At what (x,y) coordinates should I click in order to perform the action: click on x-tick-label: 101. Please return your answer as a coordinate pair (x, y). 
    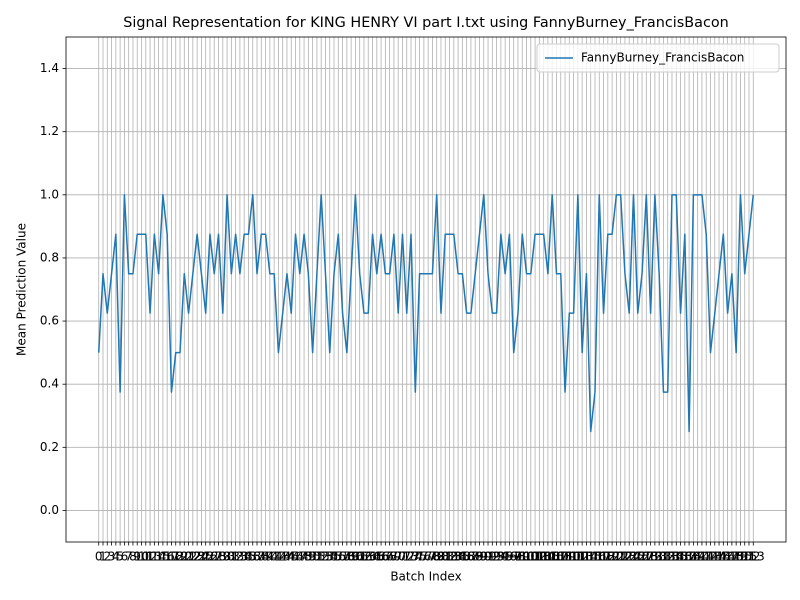
    Looking at the image, I should click on (530, 557).